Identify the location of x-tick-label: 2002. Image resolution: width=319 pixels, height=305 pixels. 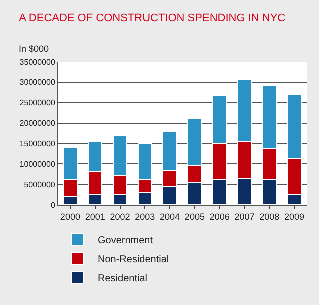
(120, 217).